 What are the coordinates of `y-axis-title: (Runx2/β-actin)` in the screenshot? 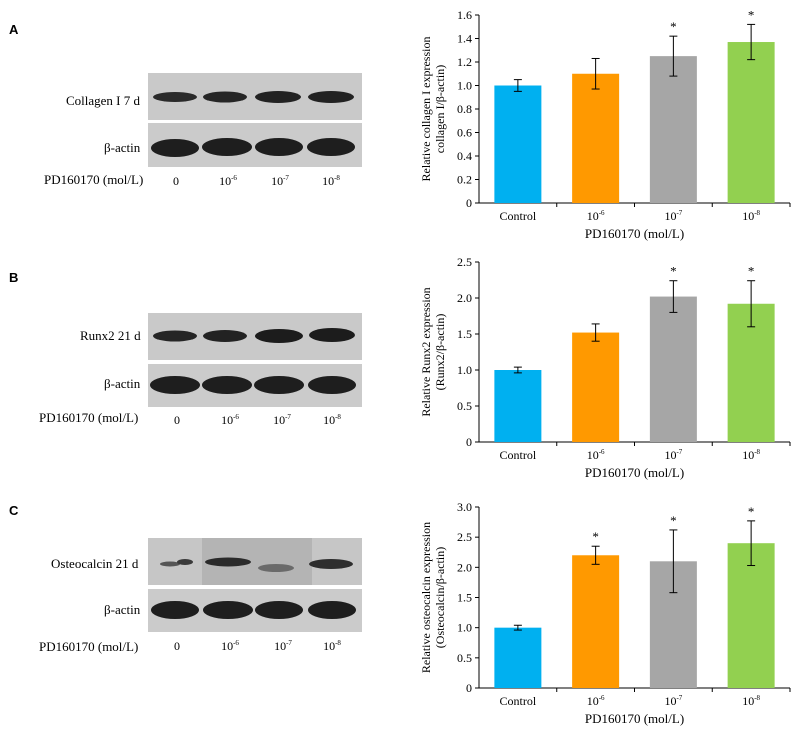 It's located at (440, 352).